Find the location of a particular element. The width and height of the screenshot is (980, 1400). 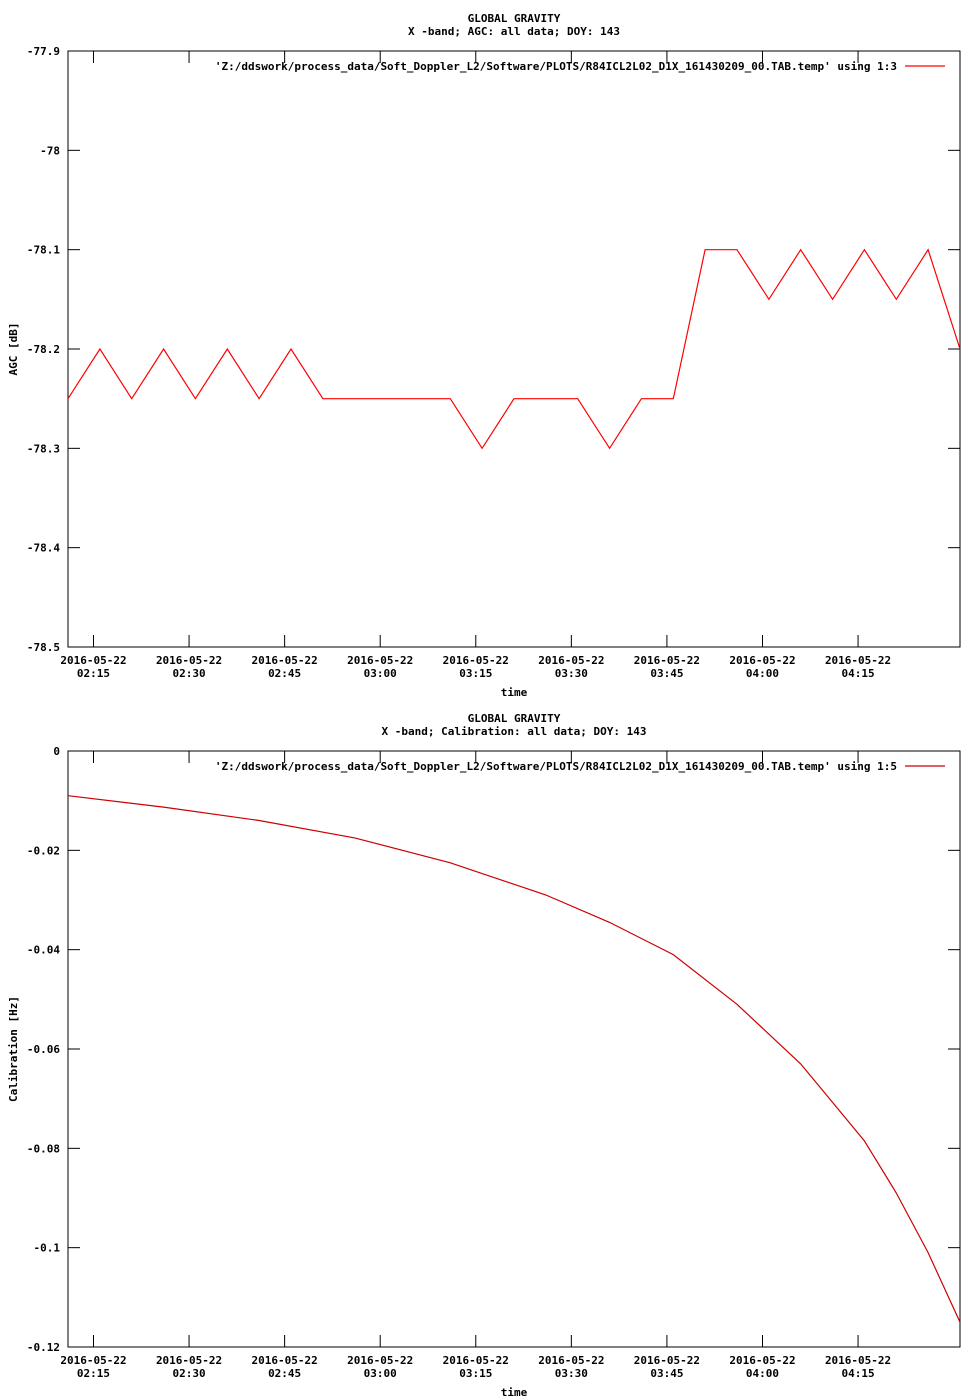

y-tick-label: -78.5 is located at coordinates (43, 647).